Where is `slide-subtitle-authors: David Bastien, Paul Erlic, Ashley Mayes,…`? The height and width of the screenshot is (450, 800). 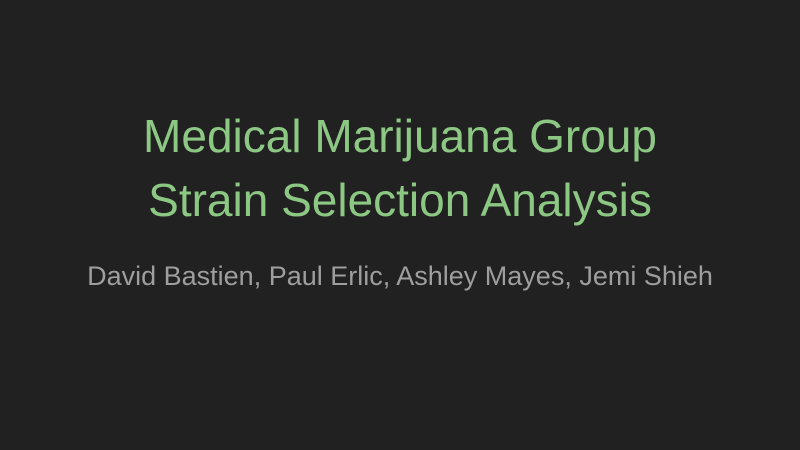 slide-subtitle-authors: David Bastien, Paul Erlic, Ashley Mayes,… is located at coordinates (400, 276).